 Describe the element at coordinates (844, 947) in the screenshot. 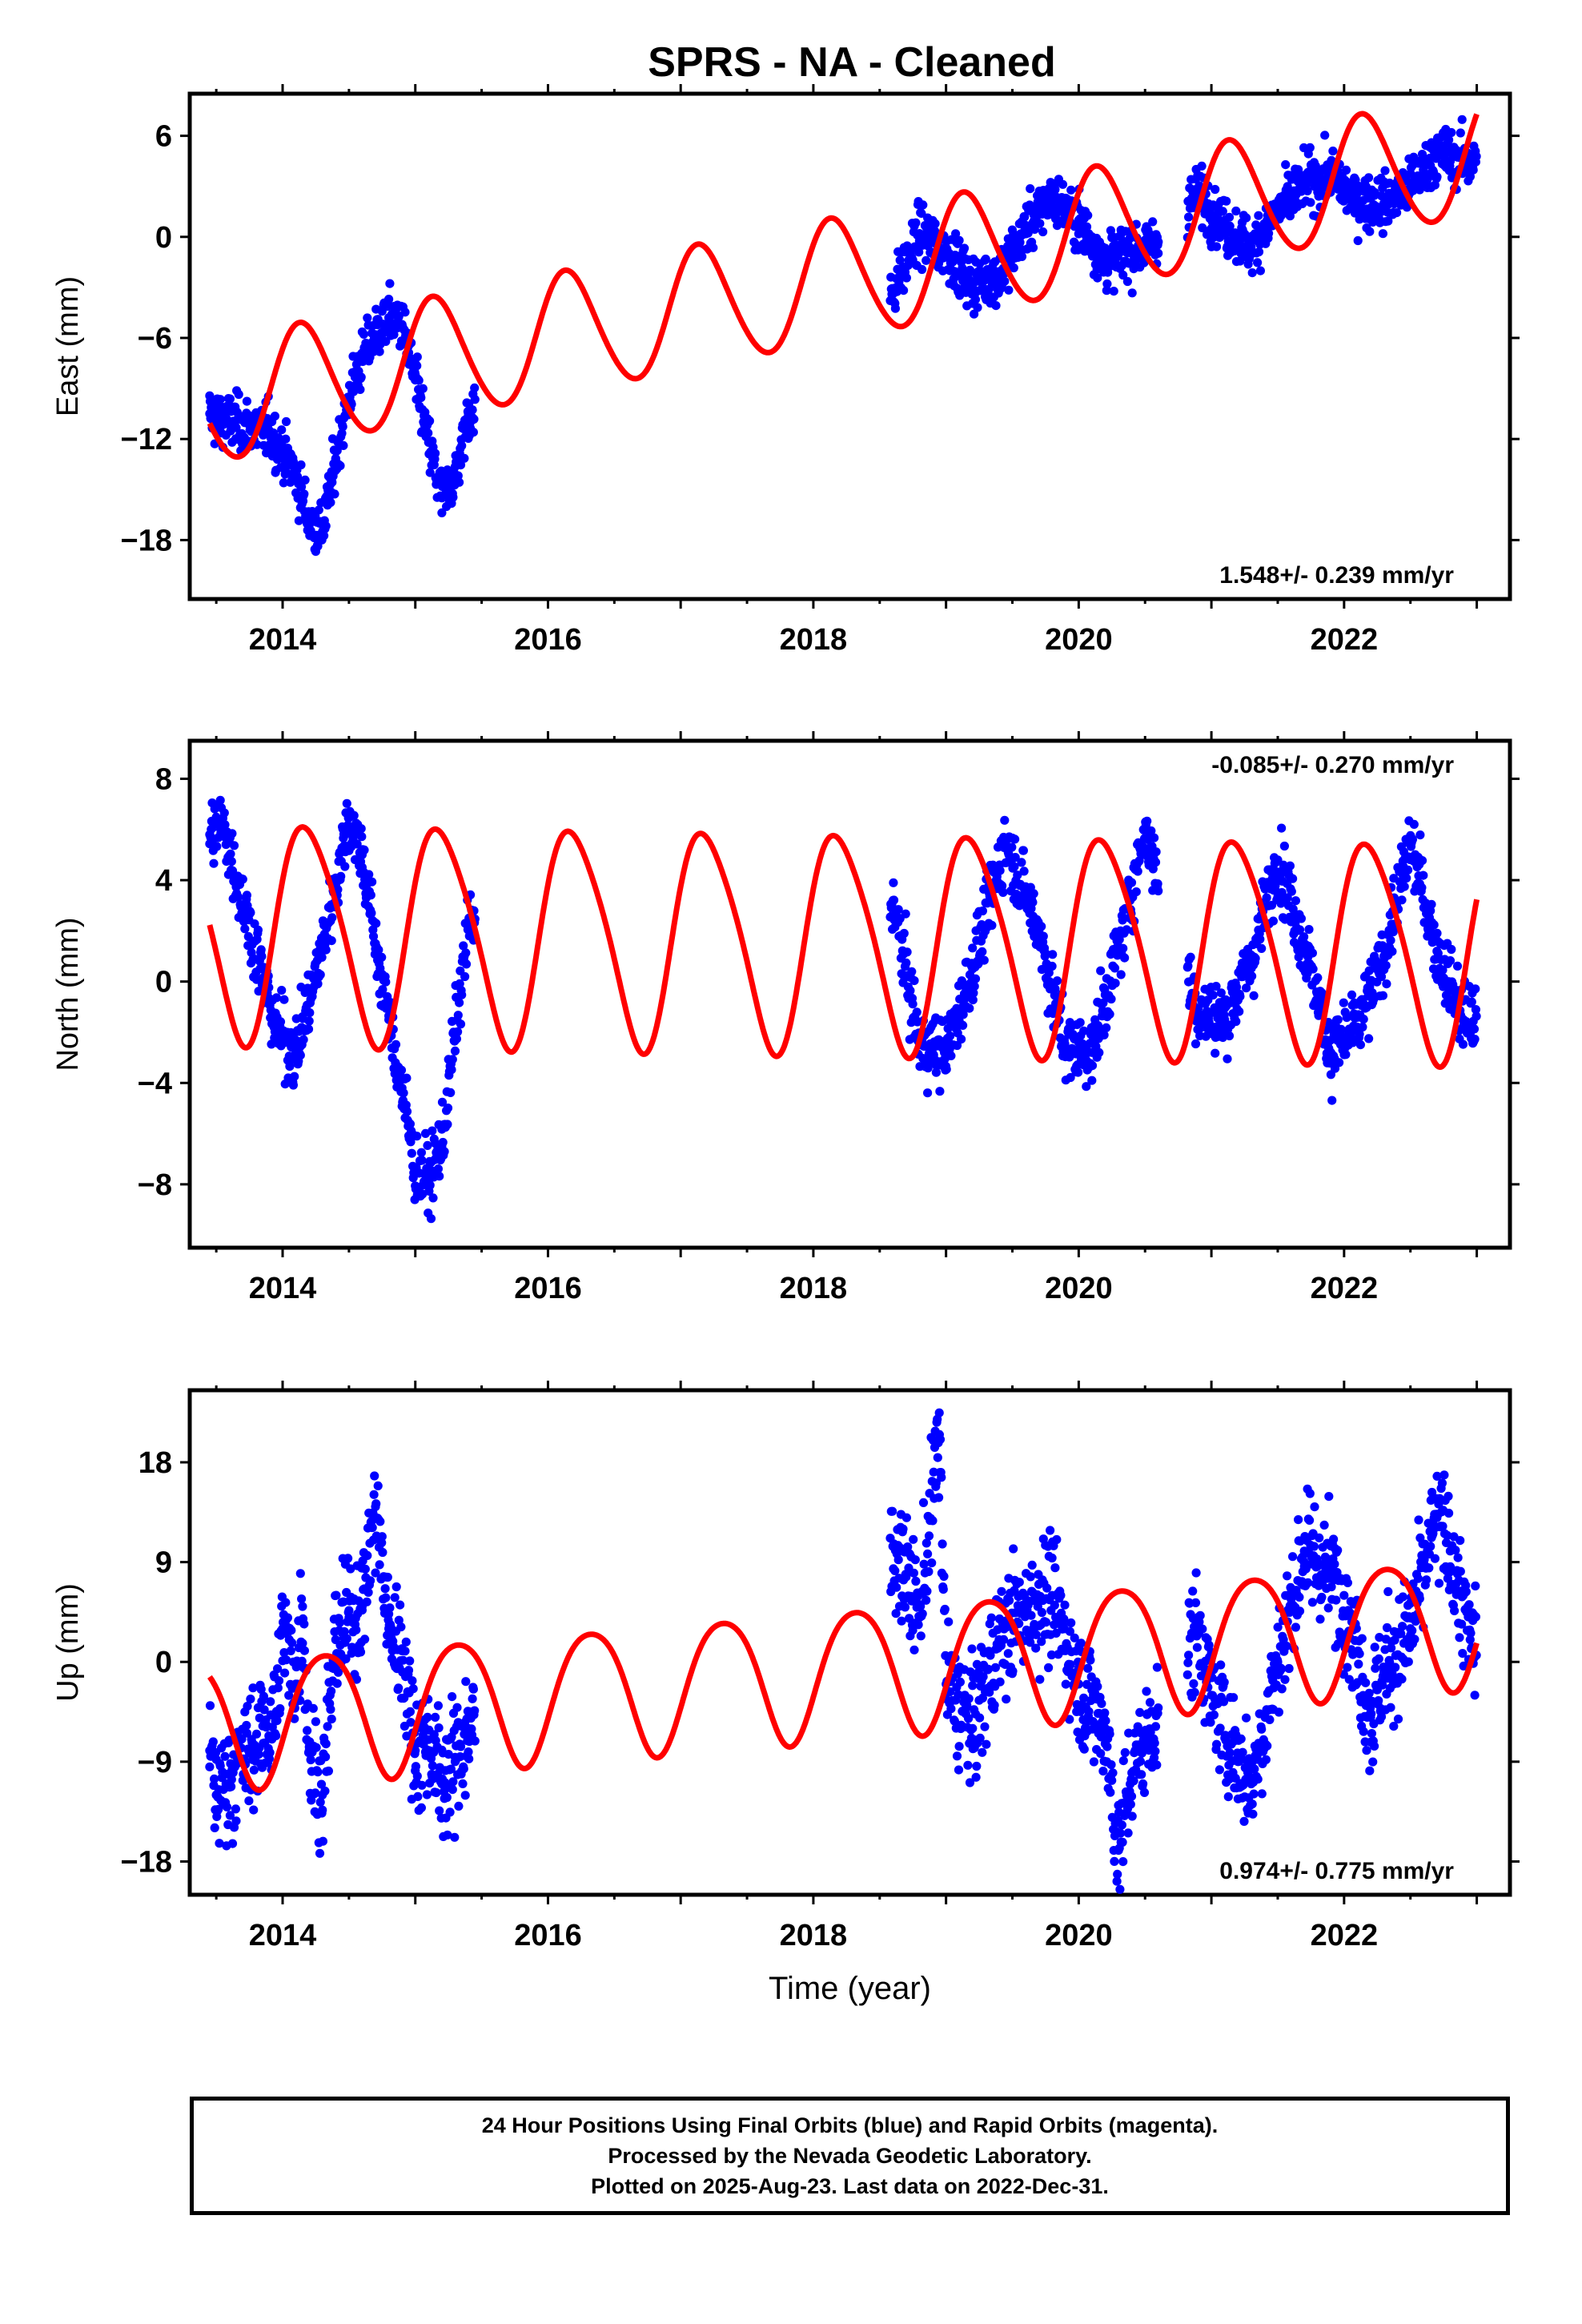

I see `north-model-curve` at that location.